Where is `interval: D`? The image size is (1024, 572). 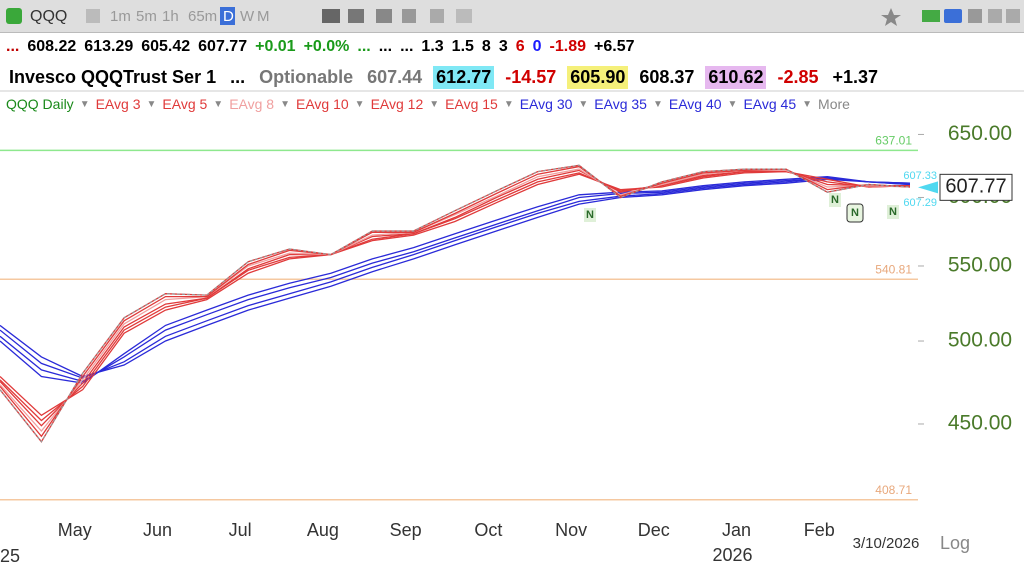
interval: D is located at coordinates (228, 16).